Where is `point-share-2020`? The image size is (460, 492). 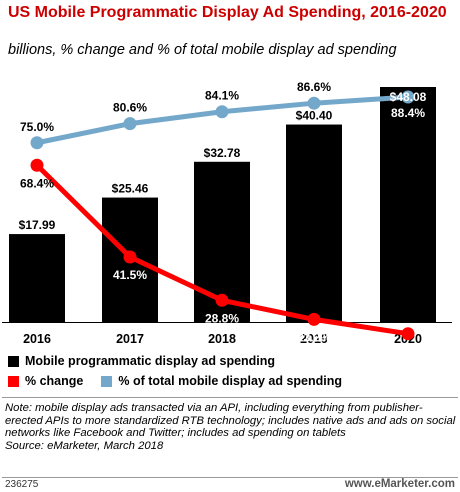 point-share-2020 is located at coordinates (408, 97).